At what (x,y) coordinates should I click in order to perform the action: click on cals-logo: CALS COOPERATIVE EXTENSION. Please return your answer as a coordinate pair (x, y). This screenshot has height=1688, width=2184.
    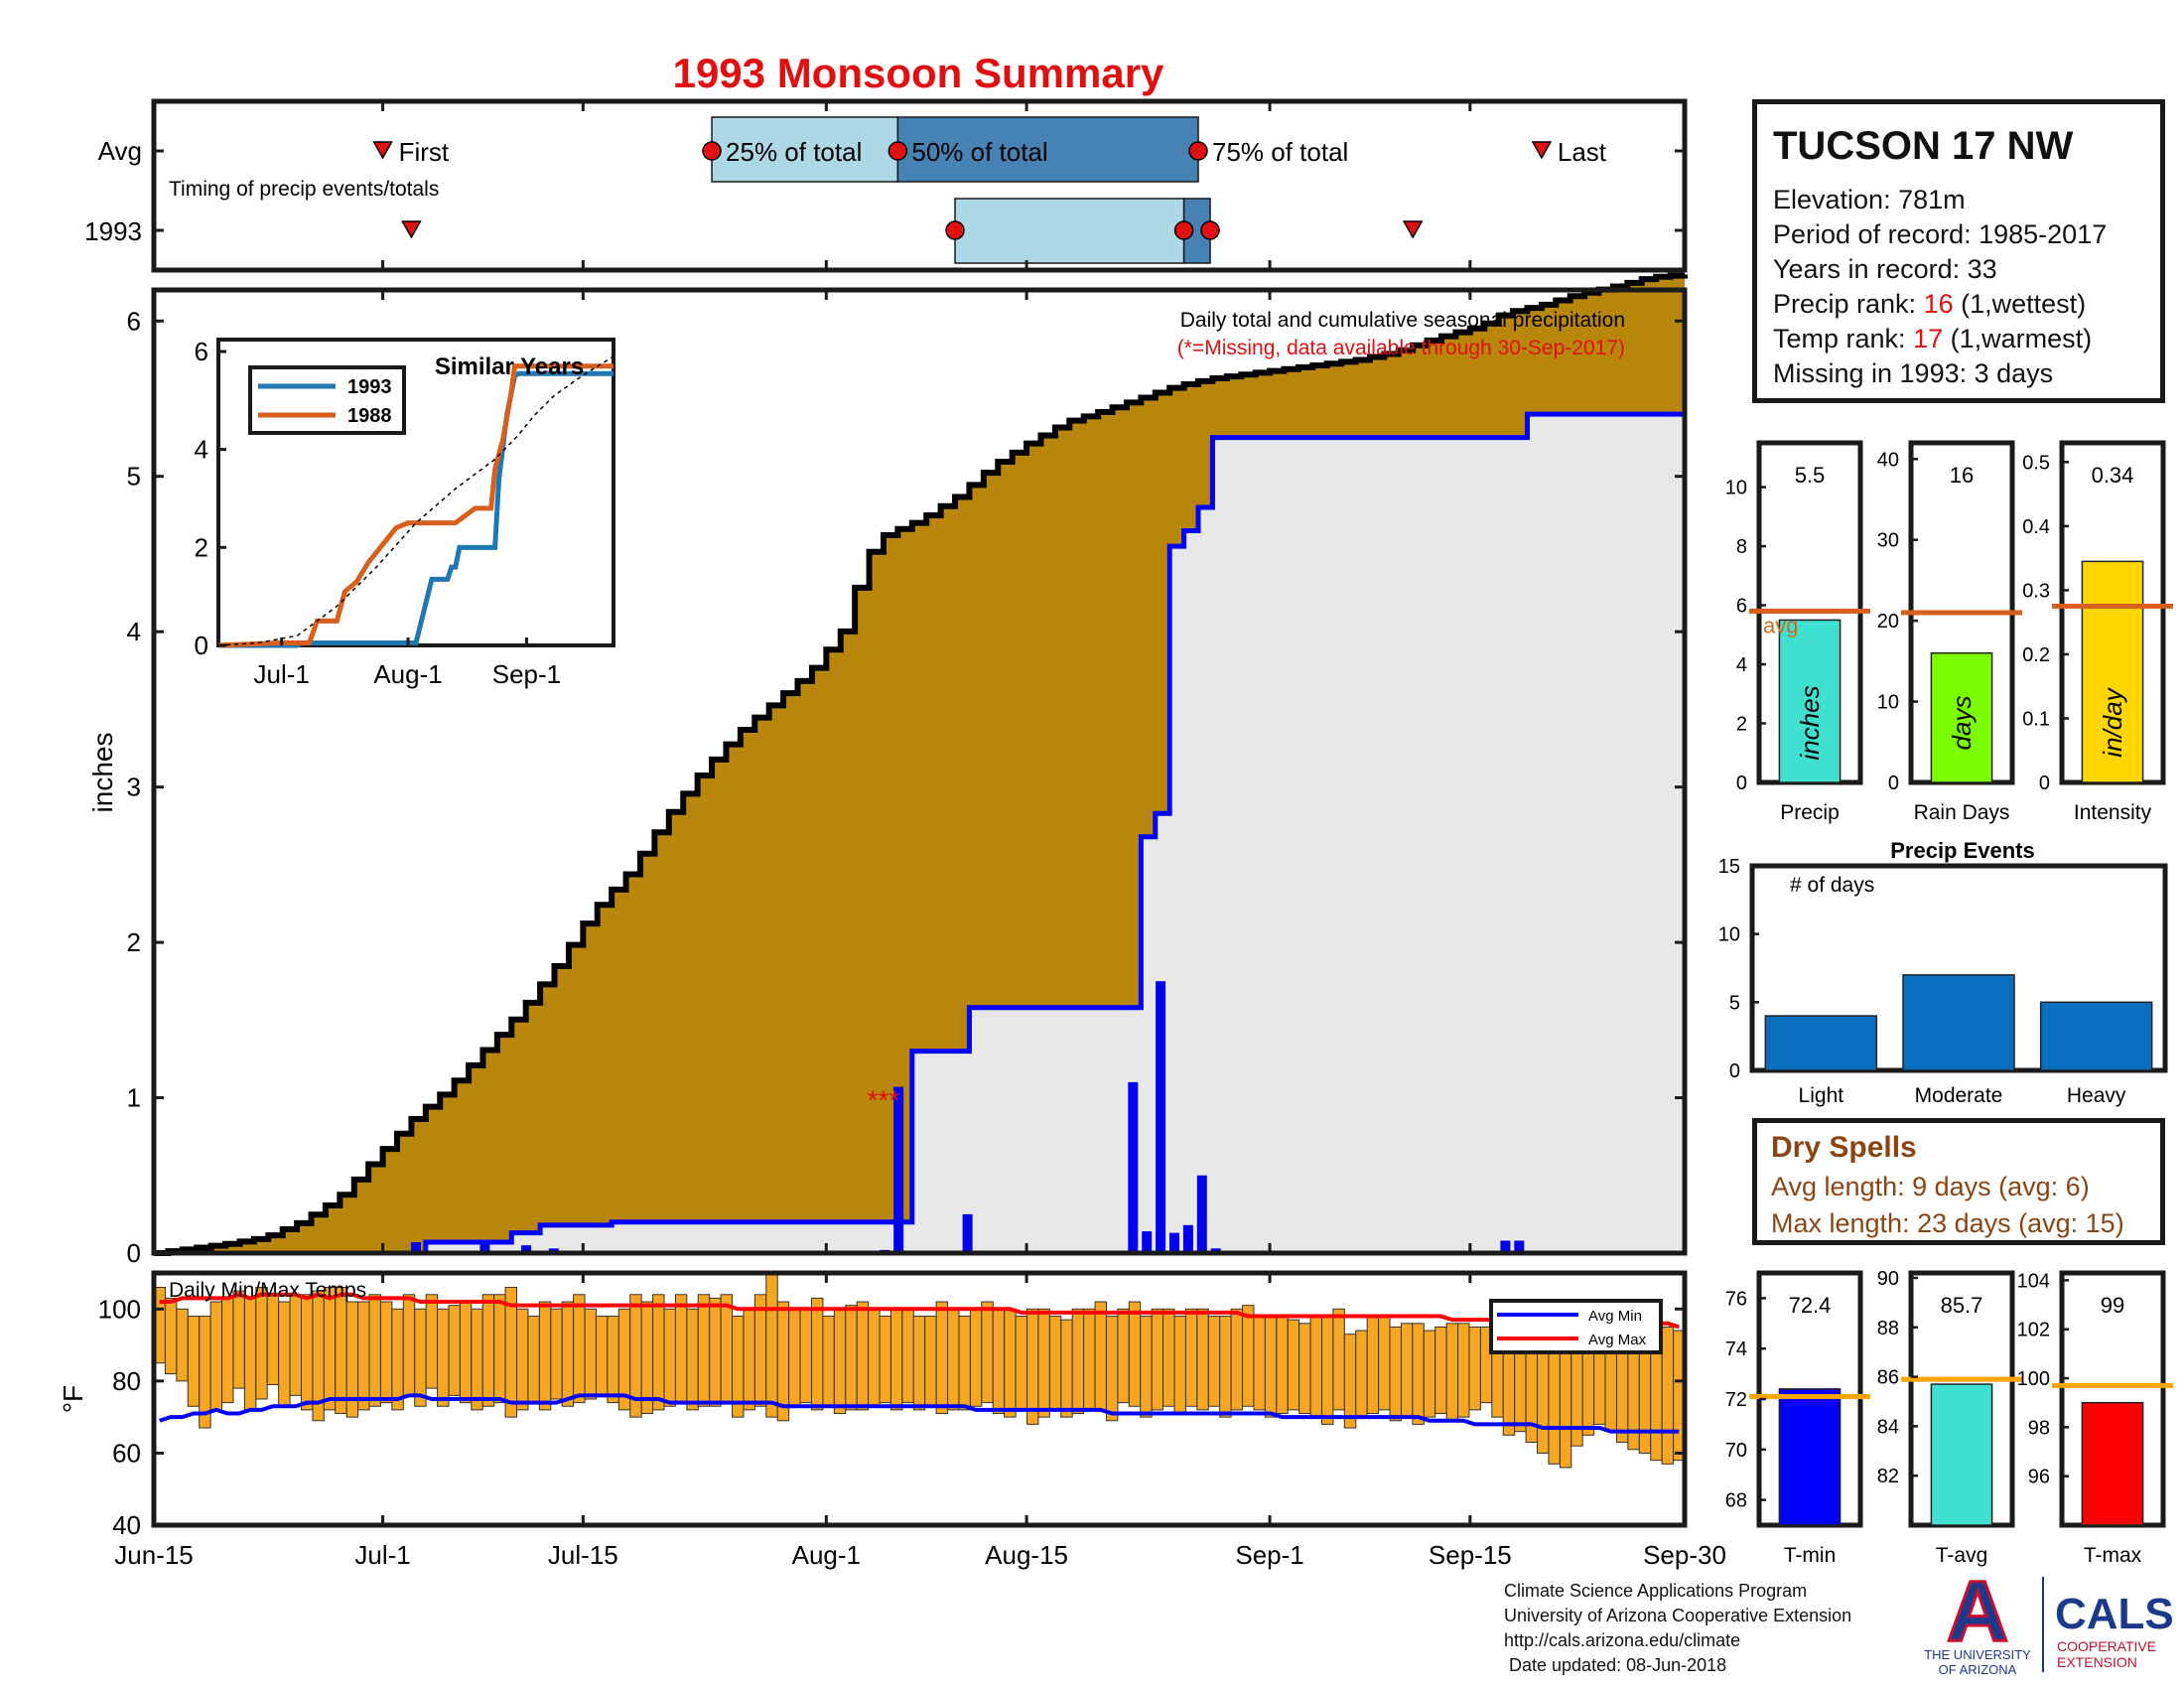
    Looking at the image, I should click on (2114, 1630).